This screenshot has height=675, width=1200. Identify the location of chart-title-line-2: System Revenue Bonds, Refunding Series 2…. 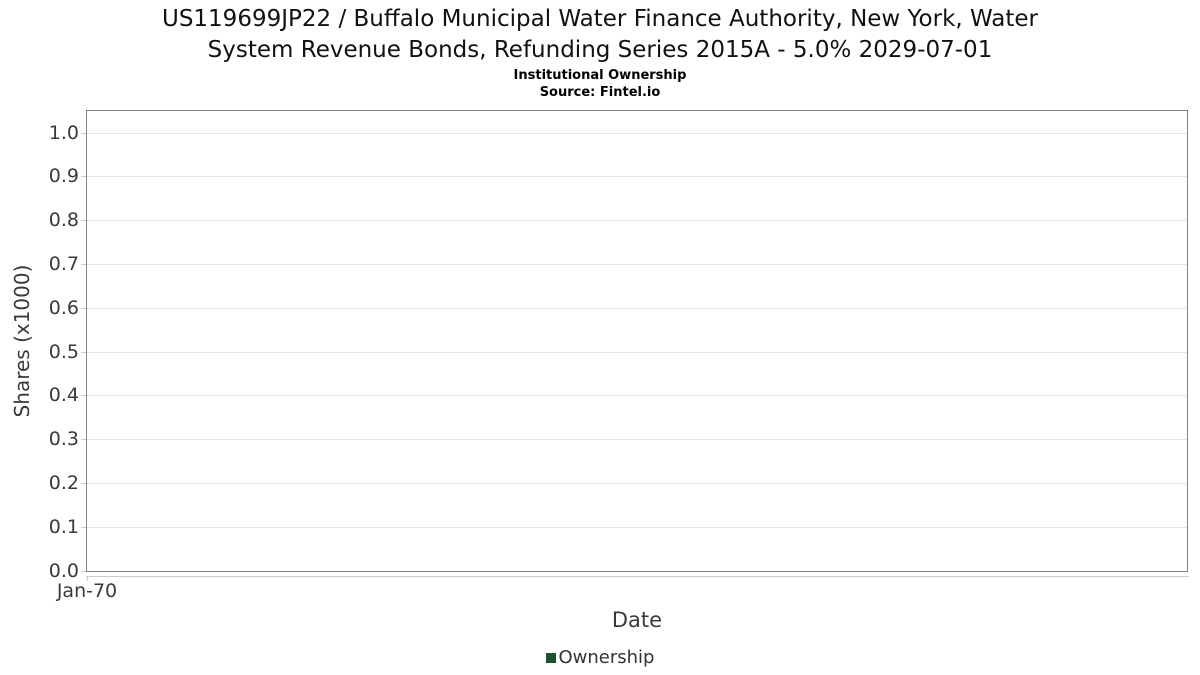
(600, 50).